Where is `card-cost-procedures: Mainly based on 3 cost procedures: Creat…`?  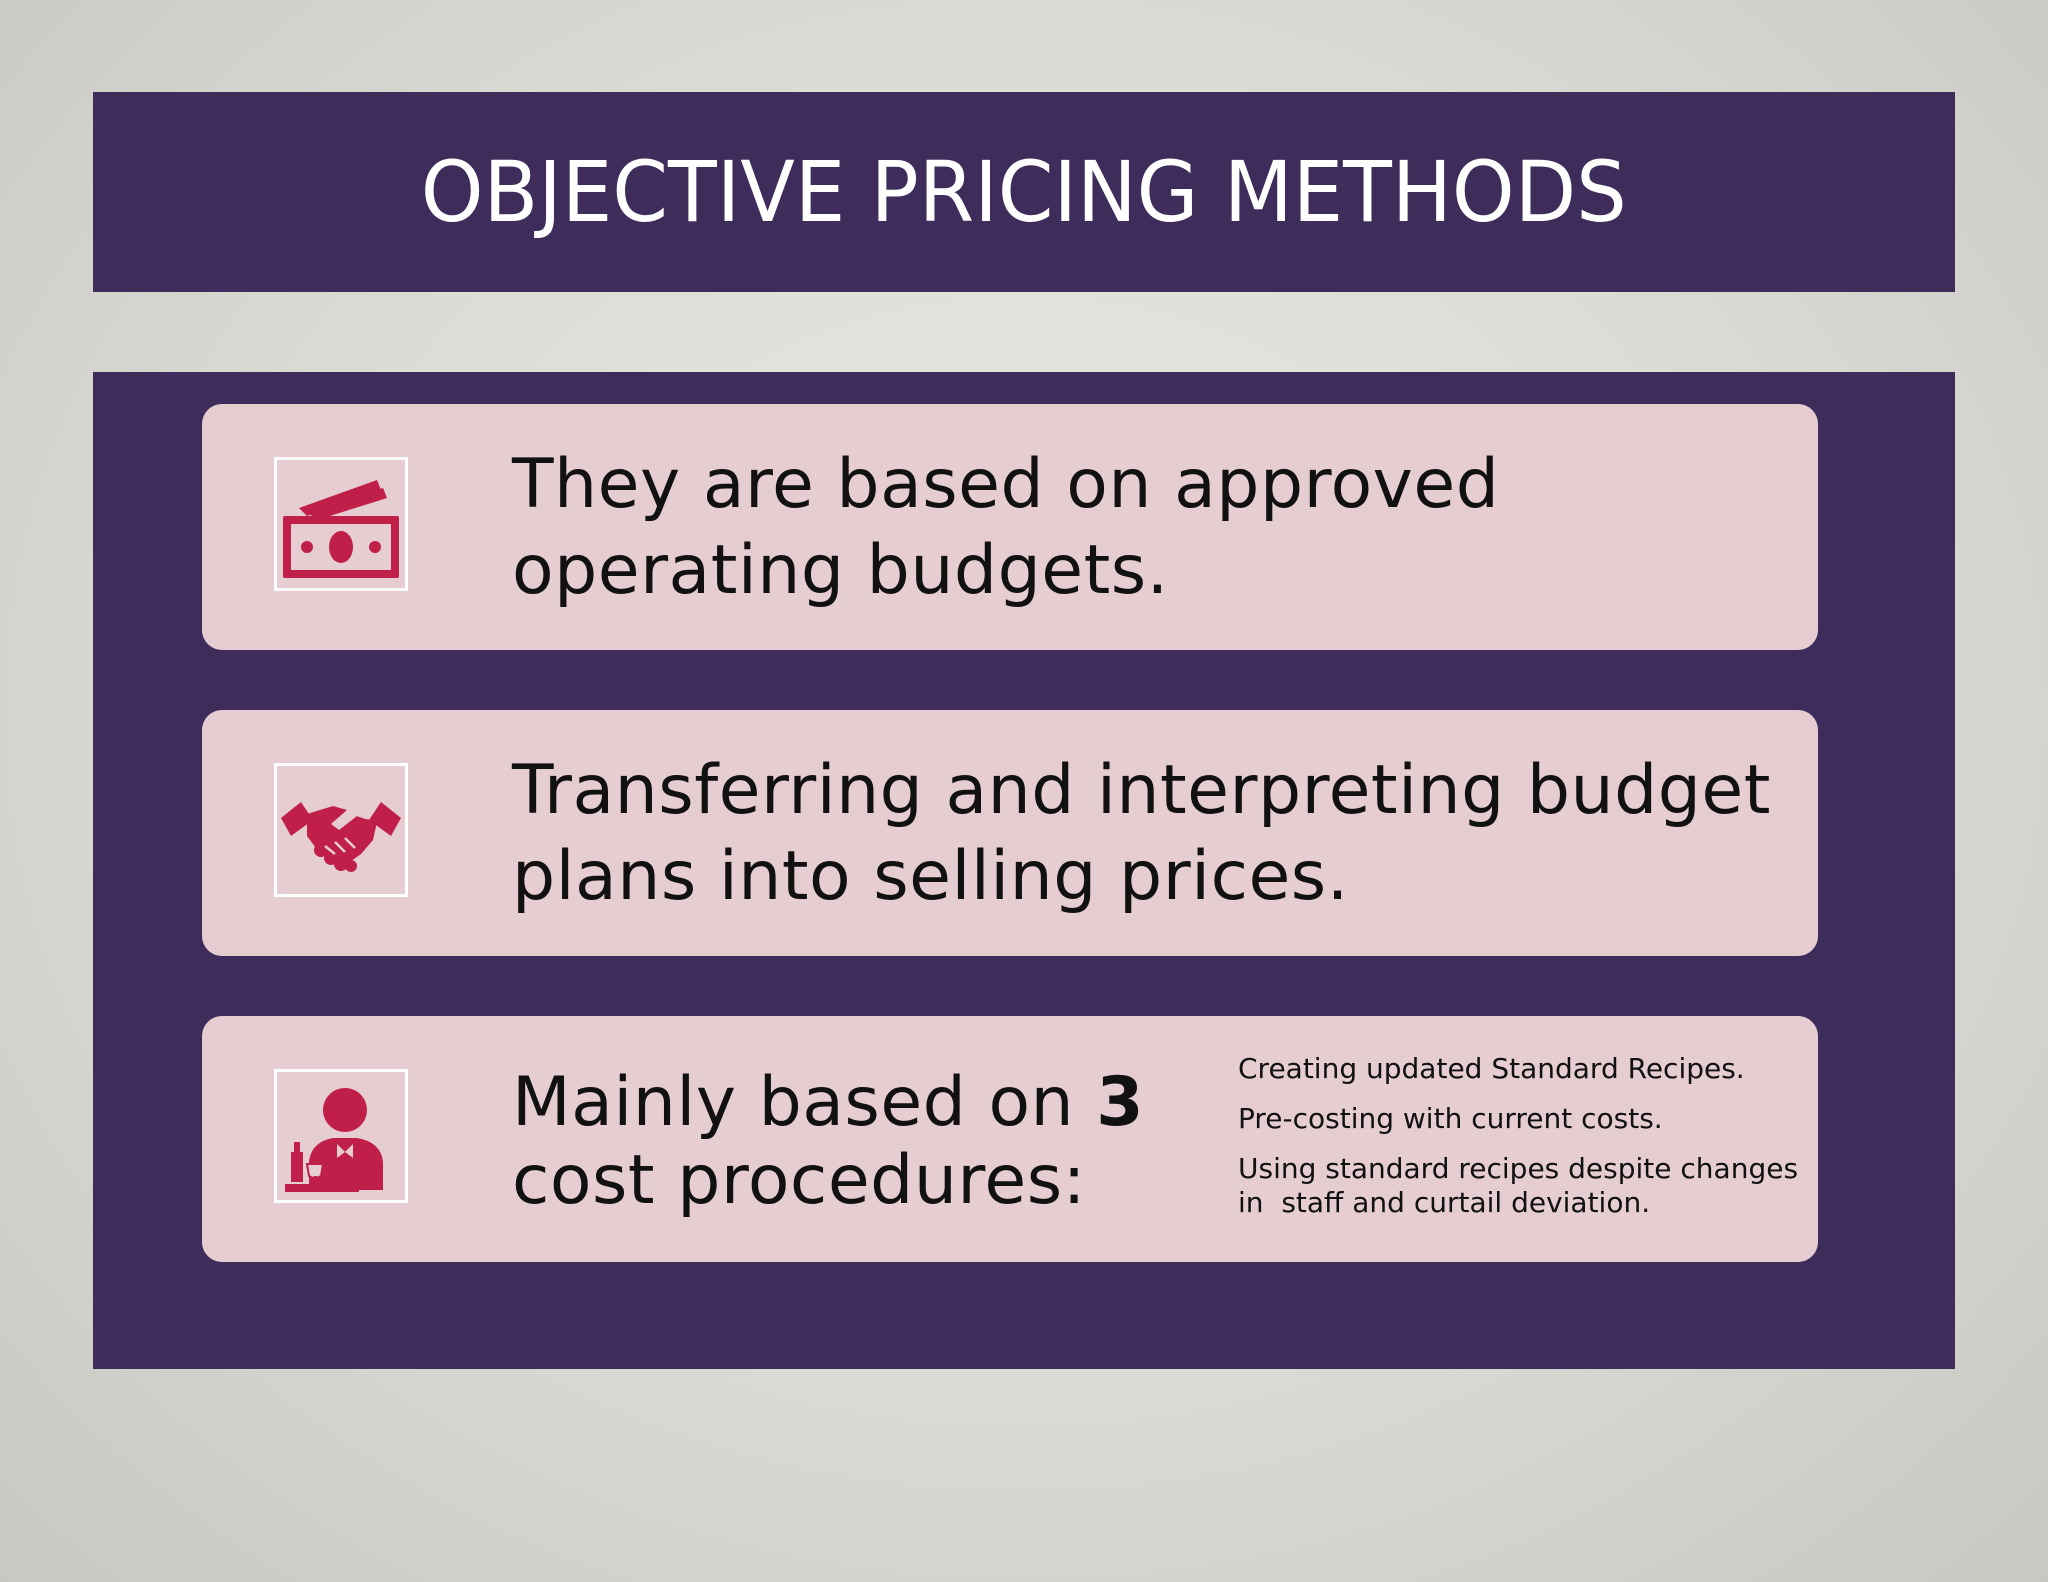
card-cost-procedures: Mainly based on 3 cost procedures: Creat… is located at coordinates (1010, 1139).